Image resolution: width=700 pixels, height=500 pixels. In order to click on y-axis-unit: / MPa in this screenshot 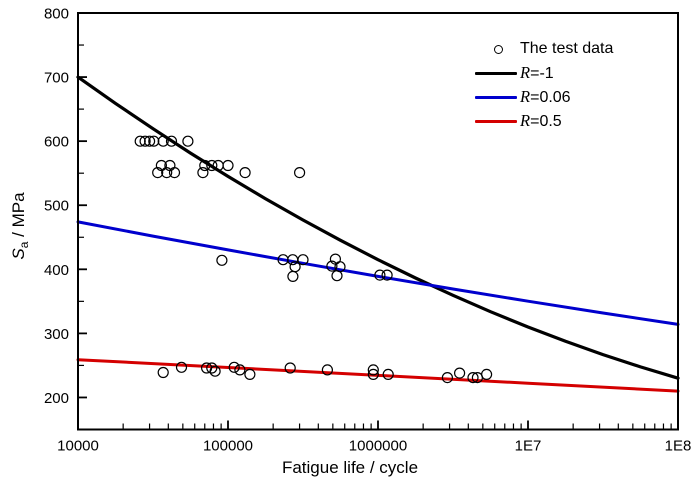, I will do `click(18, 217)`.